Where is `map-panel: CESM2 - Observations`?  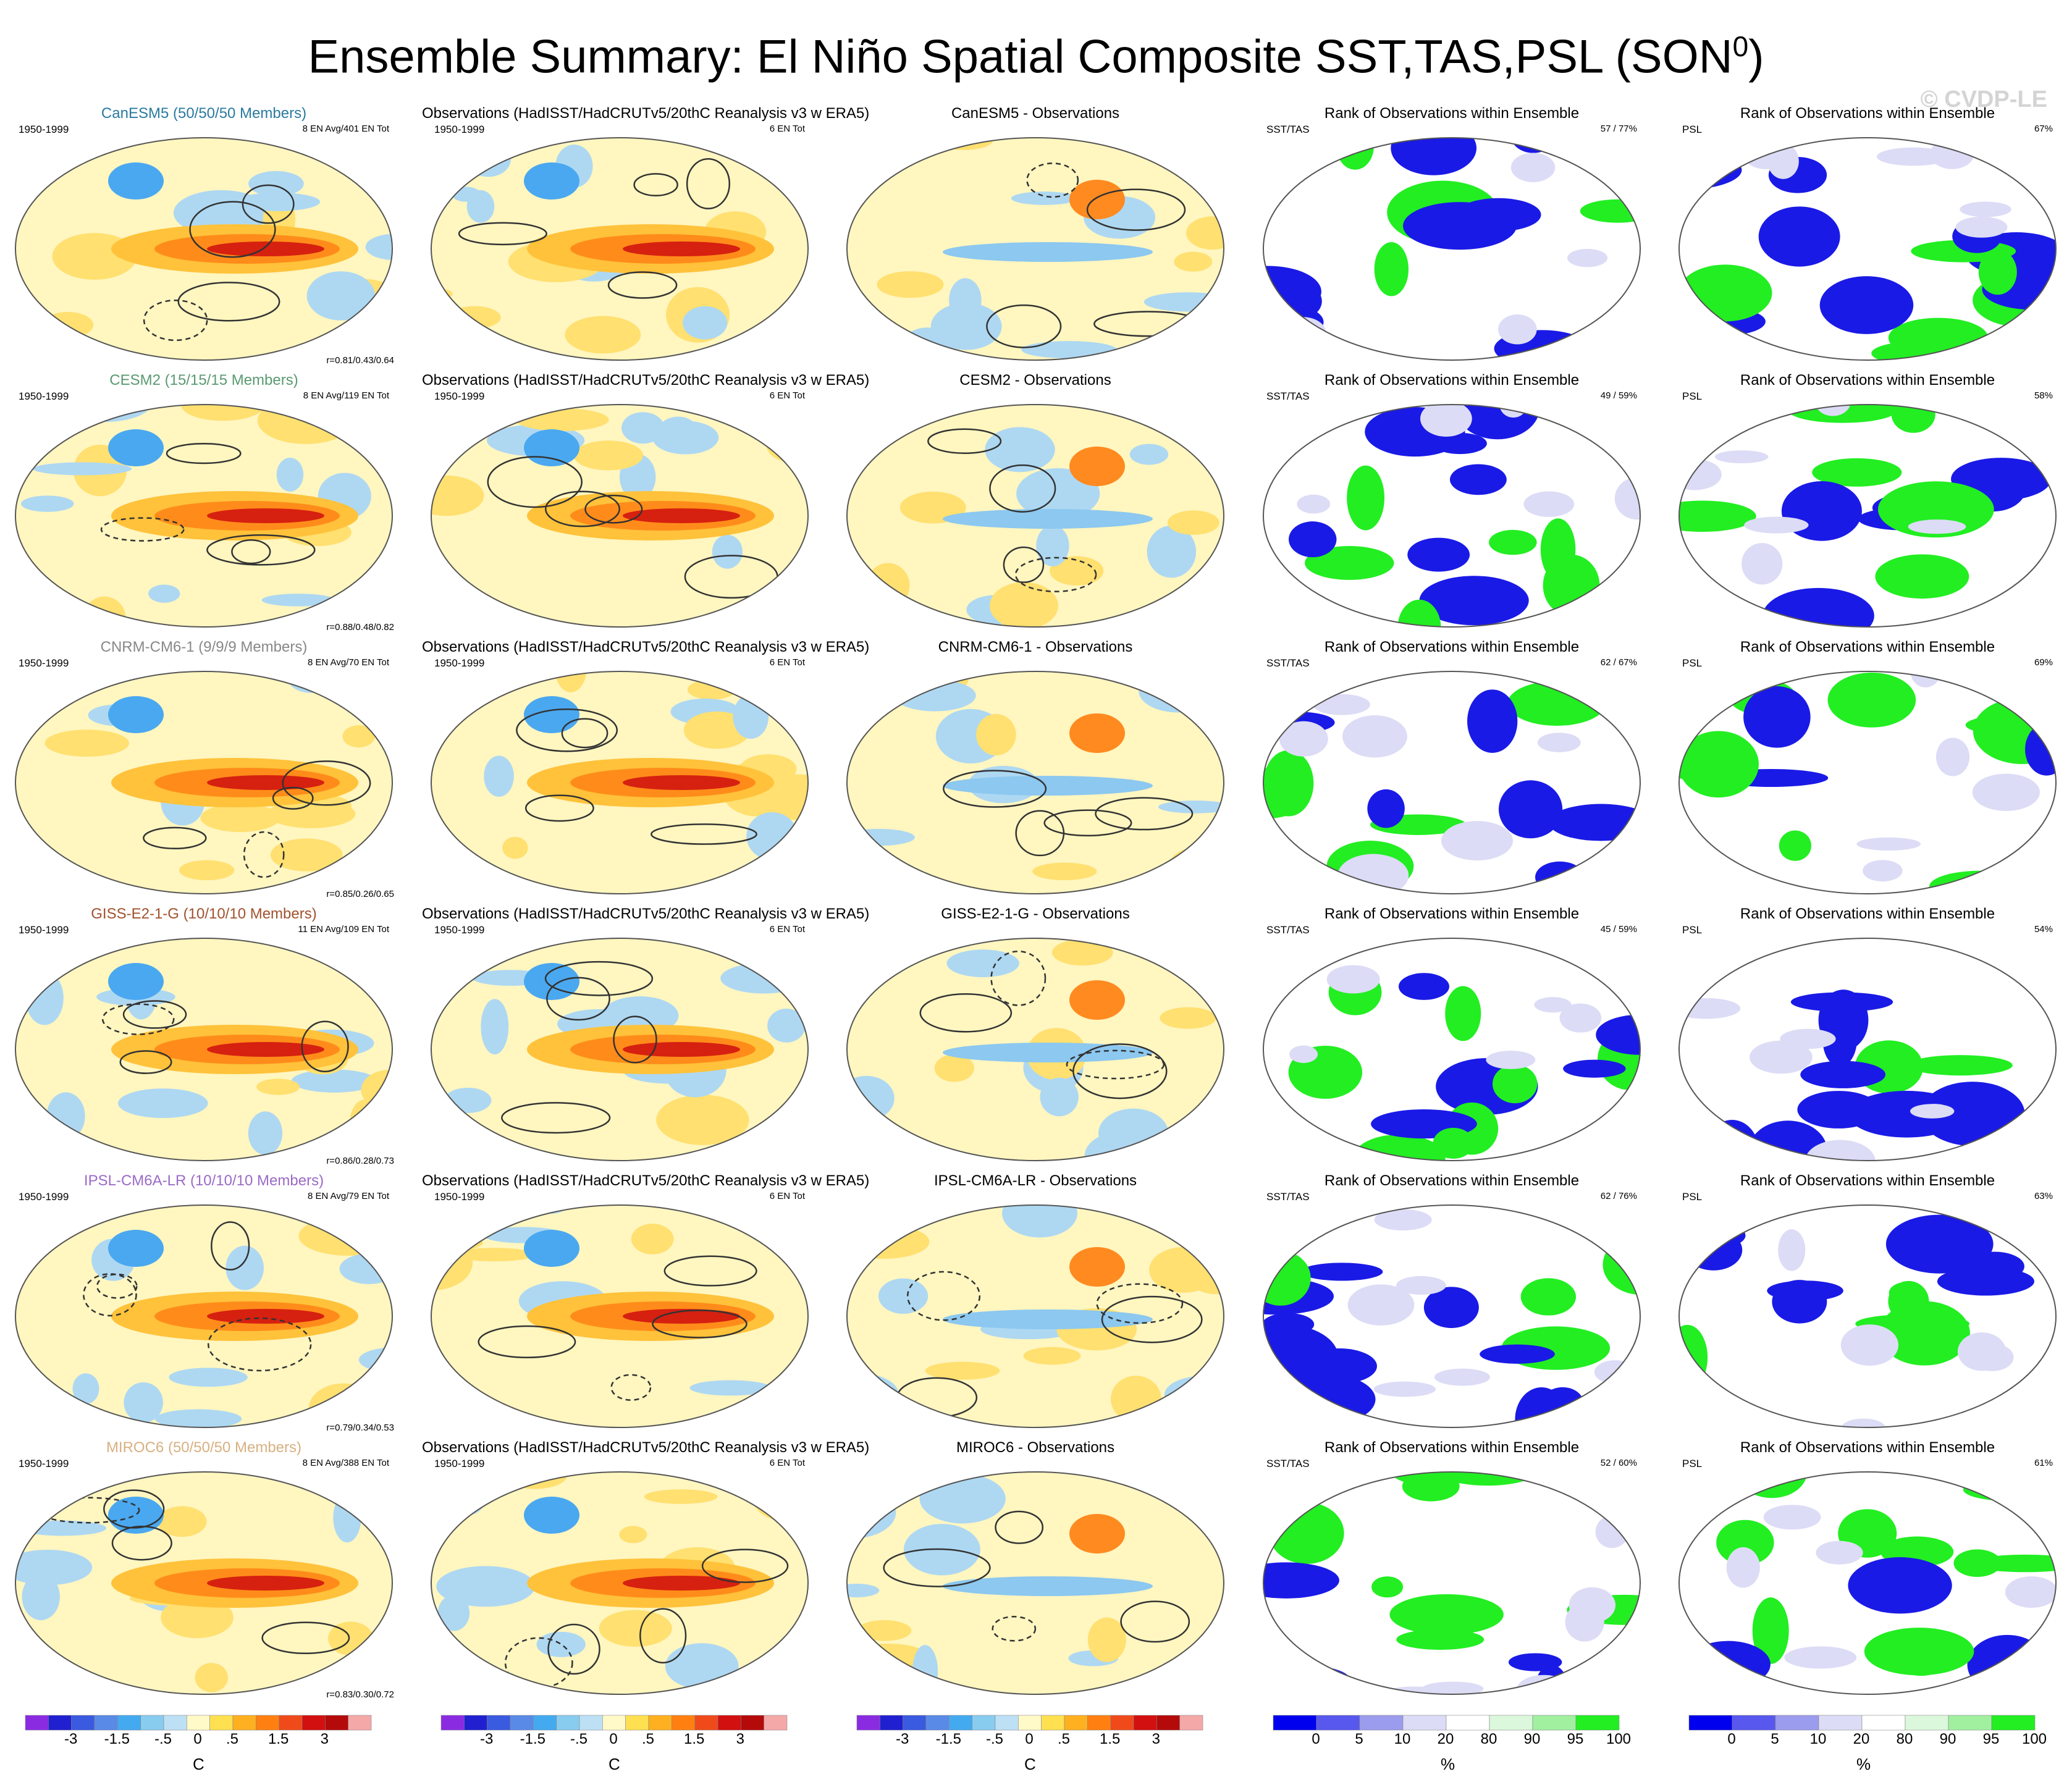 map-panel: CESM2 - Observations is located at coordinates (1035, 505).